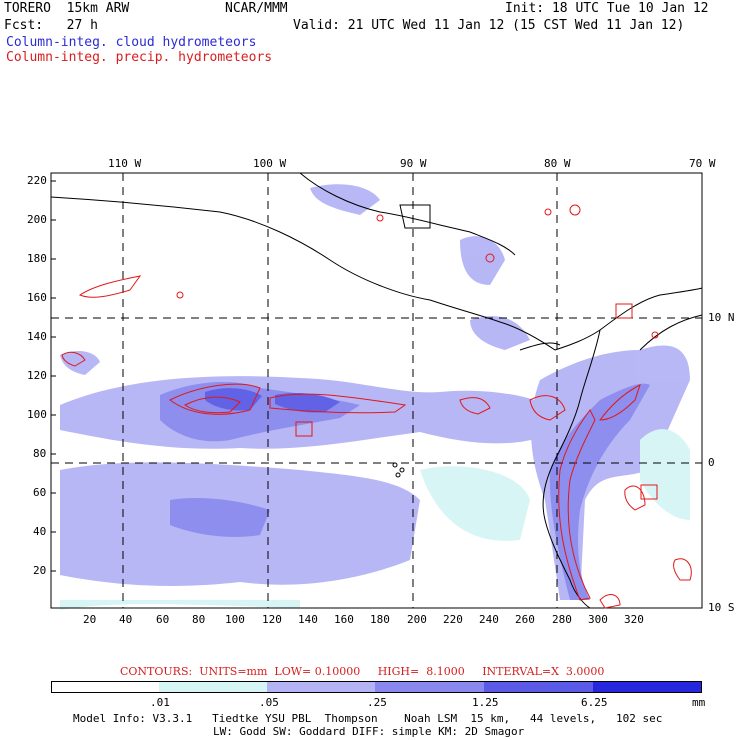  Describe the element at coordinates (413, 163) in the screenshot. I see `lon-label-90w: 90 W` at that location.